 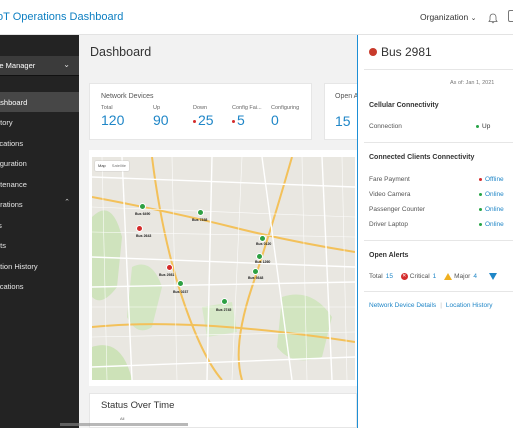 What do you see at coordinates (448, 276) in the screenshot?
I see `warning-icon` at bounding box center [448, 276].